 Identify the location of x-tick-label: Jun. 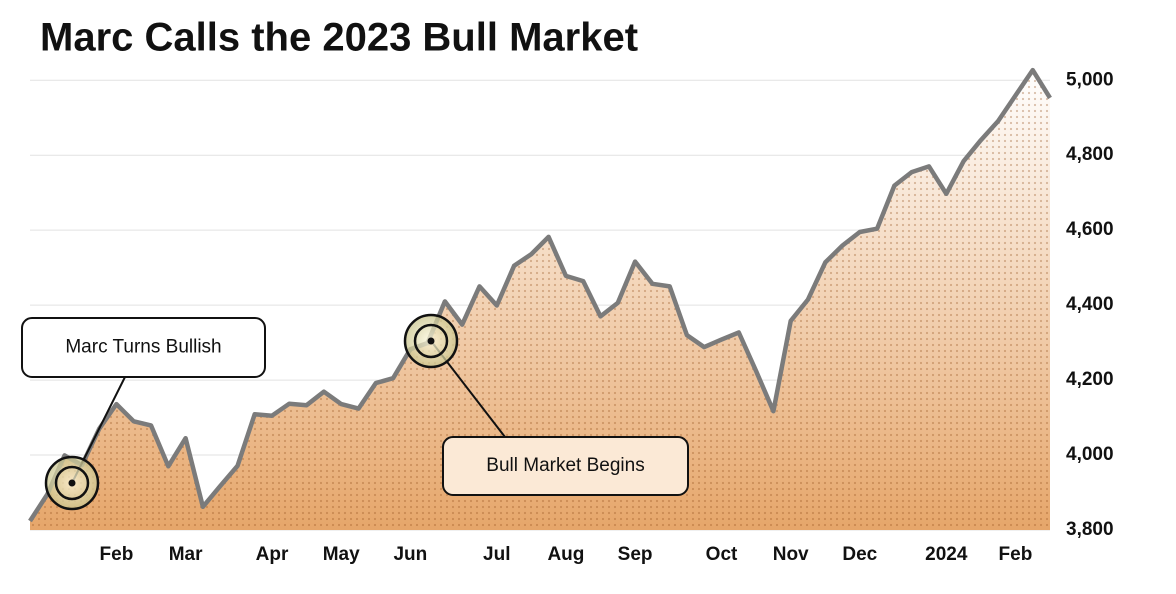
(410, 554).